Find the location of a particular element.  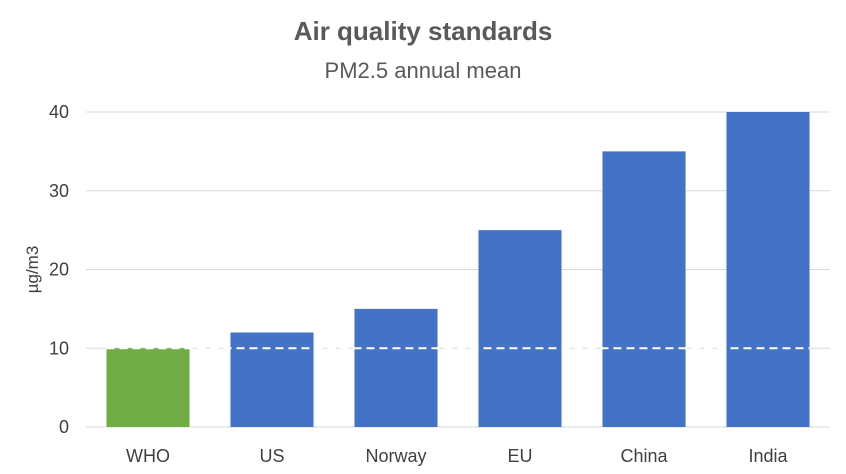

bar-who is located at coordinates (148, 387).